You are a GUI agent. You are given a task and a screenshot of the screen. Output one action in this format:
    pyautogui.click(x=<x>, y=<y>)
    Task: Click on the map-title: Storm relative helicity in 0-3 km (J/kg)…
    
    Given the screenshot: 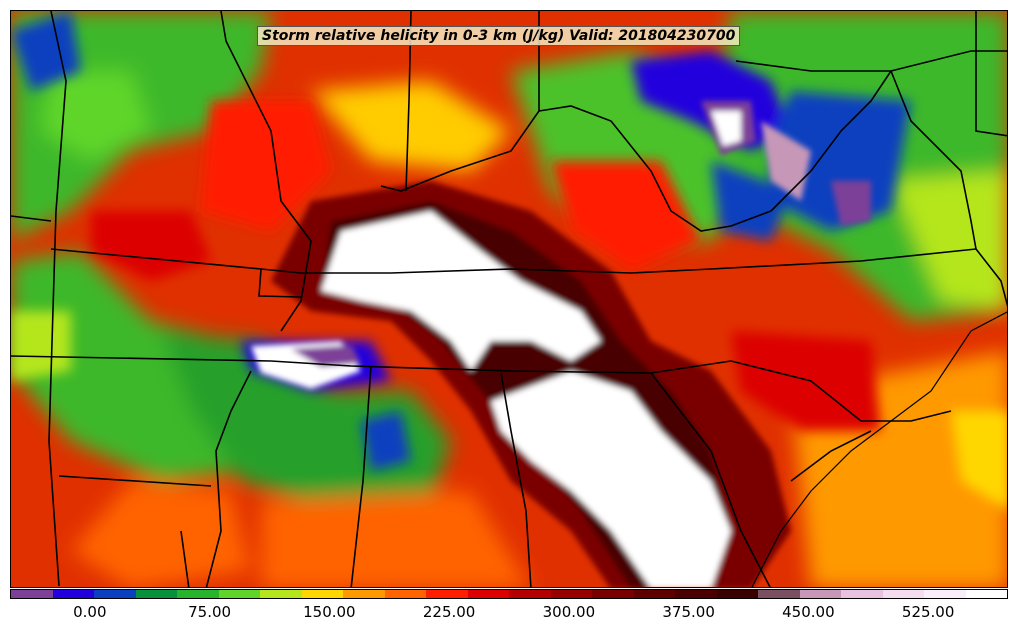 What is the action you would take?
    pyautogui.click(x=499, y=36)
    